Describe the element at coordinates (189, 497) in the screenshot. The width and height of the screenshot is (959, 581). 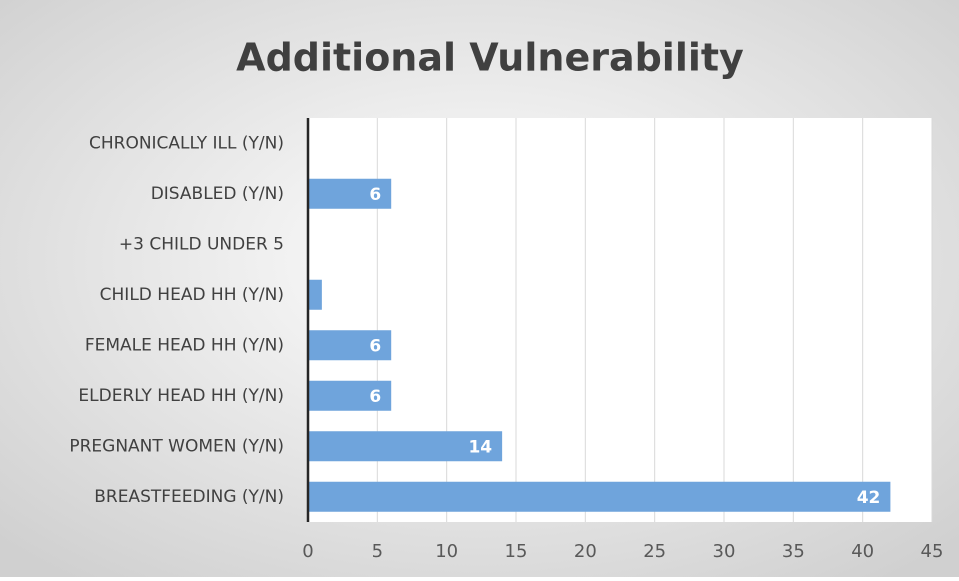
I see `y-tick-label: BREASTFEEDING (Y/N)` at that location.